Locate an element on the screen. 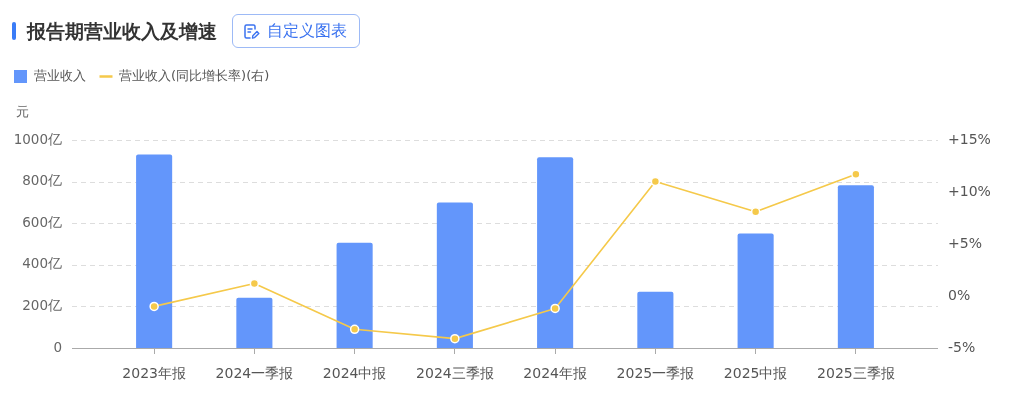  x-tick-label: 2024年报 is located at coordinates (555, 373).